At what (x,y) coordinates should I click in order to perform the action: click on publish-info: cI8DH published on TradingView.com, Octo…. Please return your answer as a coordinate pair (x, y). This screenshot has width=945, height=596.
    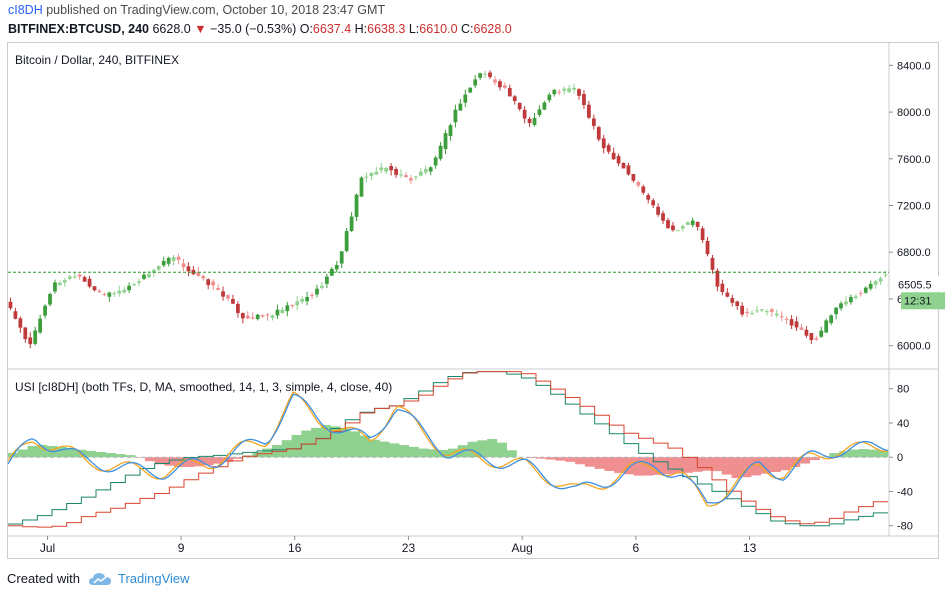
    Looking at the image, I should click on (196, 10).